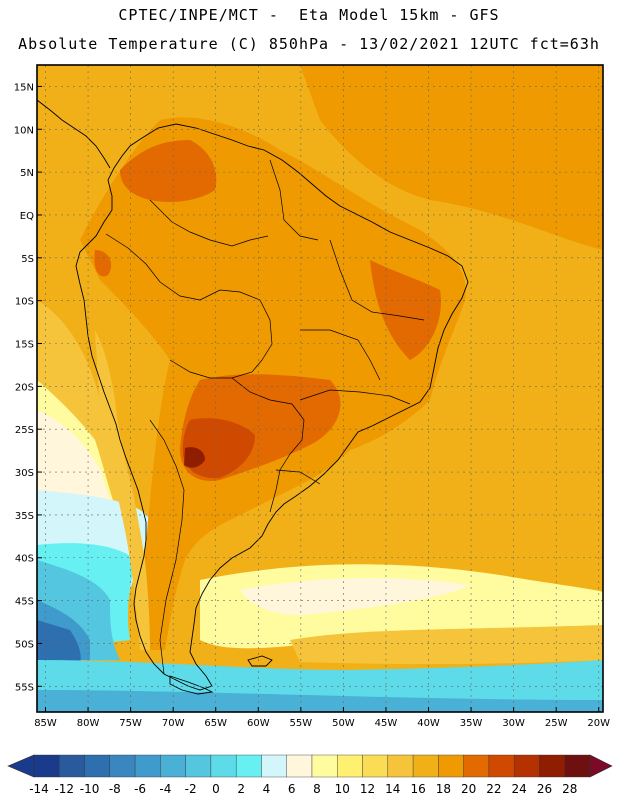  Describe the element at coordinates (24, 602) in the screenshot. I see `lat-tick-label: 45S` at that location.